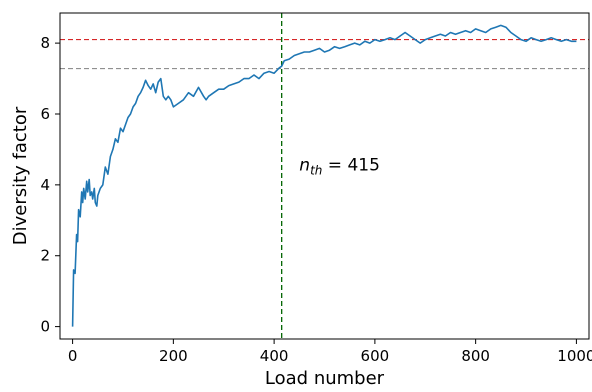 Image resolution: width=592 pixels, height=392 pixels. What do you see at coordinates (45, 327) in the screenshot?
I see `y-tick-label: 0` at bounding box center [45, 327].